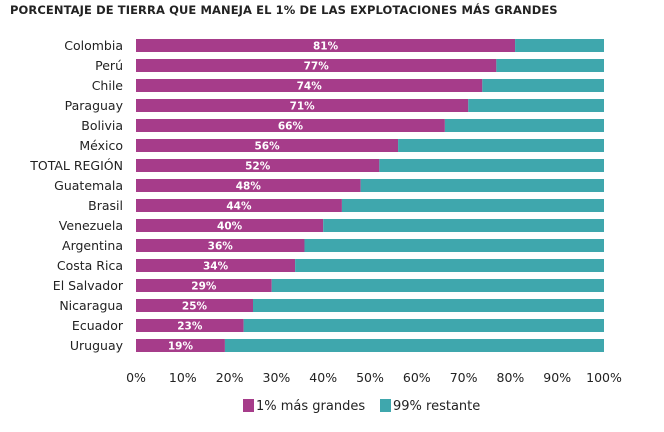  What do you see at coordinates (98, 325) in the screenshot?
I see `category-label-ecuador: Ecuador` at bounding box center [98, 325].